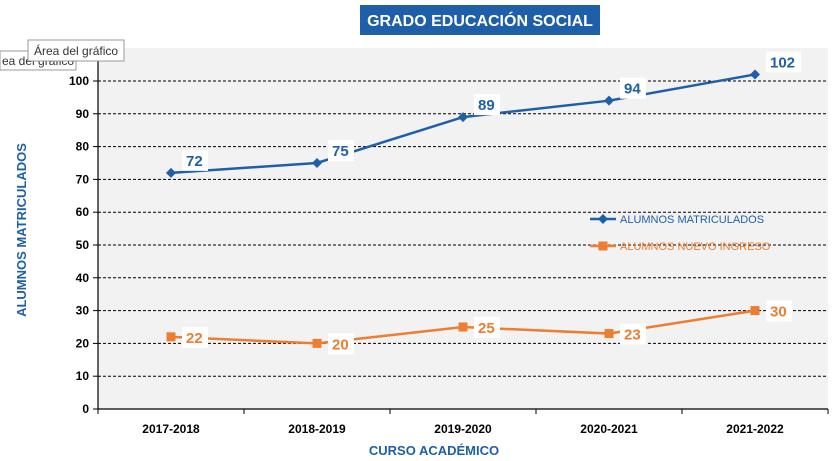 This screenshot has height=461, width=836. I want to click on y-tick-label: 40, so click(83, 278).